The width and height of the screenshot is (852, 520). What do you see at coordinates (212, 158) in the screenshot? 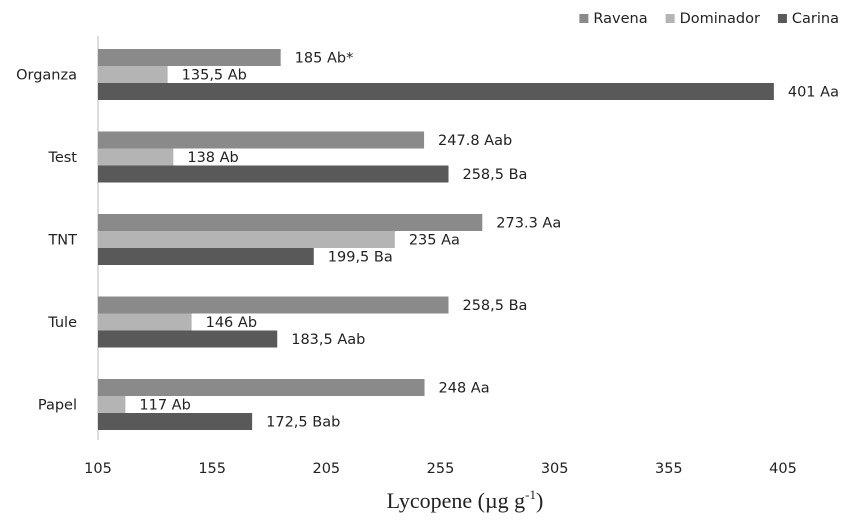
I see `data-label-test-dominador: 138 Ab` at bounding box center [212, 158].